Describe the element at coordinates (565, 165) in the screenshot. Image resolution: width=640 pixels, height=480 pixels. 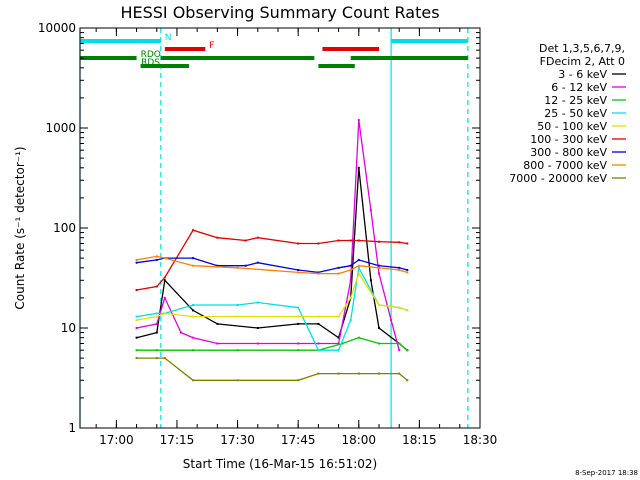
I see `legend-label: 800 - 7000 keV` at that location.